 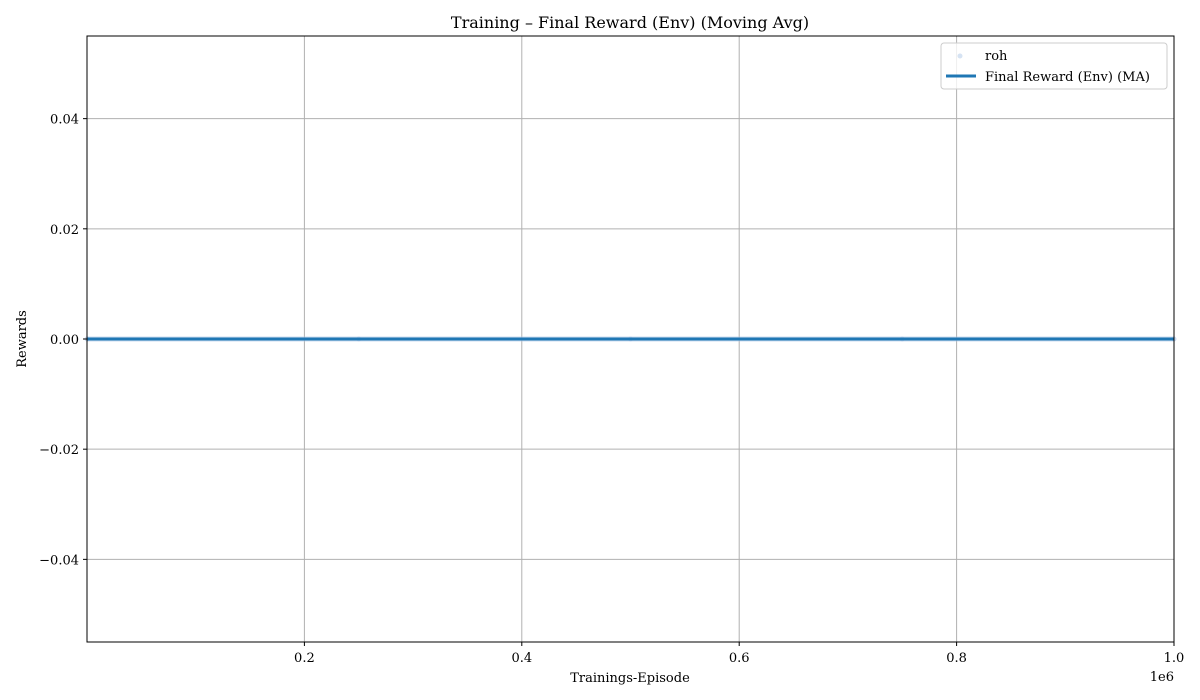 What do you see at coordinates (630, 339) in the screenshot?
I see `series-layer` at bounding box center [630, 339].